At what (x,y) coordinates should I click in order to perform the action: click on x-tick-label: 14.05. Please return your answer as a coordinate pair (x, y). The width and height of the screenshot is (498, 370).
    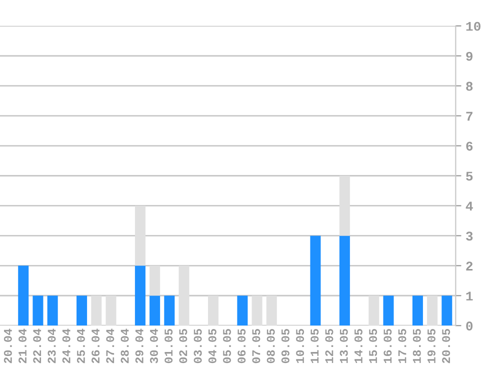
    Looking at the image, I should click on (358, 346).